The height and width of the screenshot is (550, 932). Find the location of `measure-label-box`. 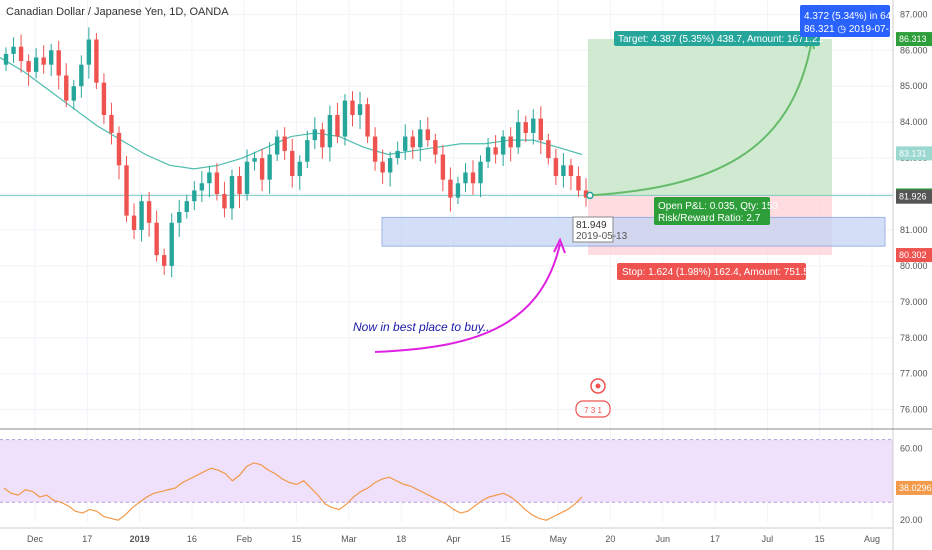

measure-label-box is located at coordinates (845, 21).